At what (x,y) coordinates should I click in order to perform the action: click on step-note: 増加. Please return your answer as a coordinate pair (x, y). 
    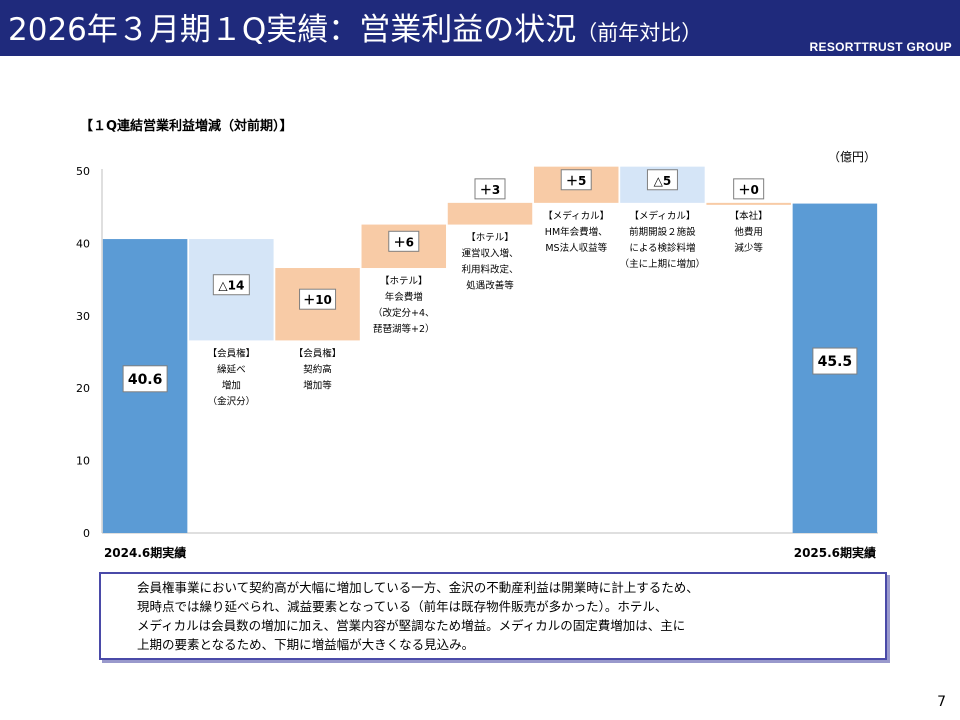
    Looking at the image, I should click on (231, 385).